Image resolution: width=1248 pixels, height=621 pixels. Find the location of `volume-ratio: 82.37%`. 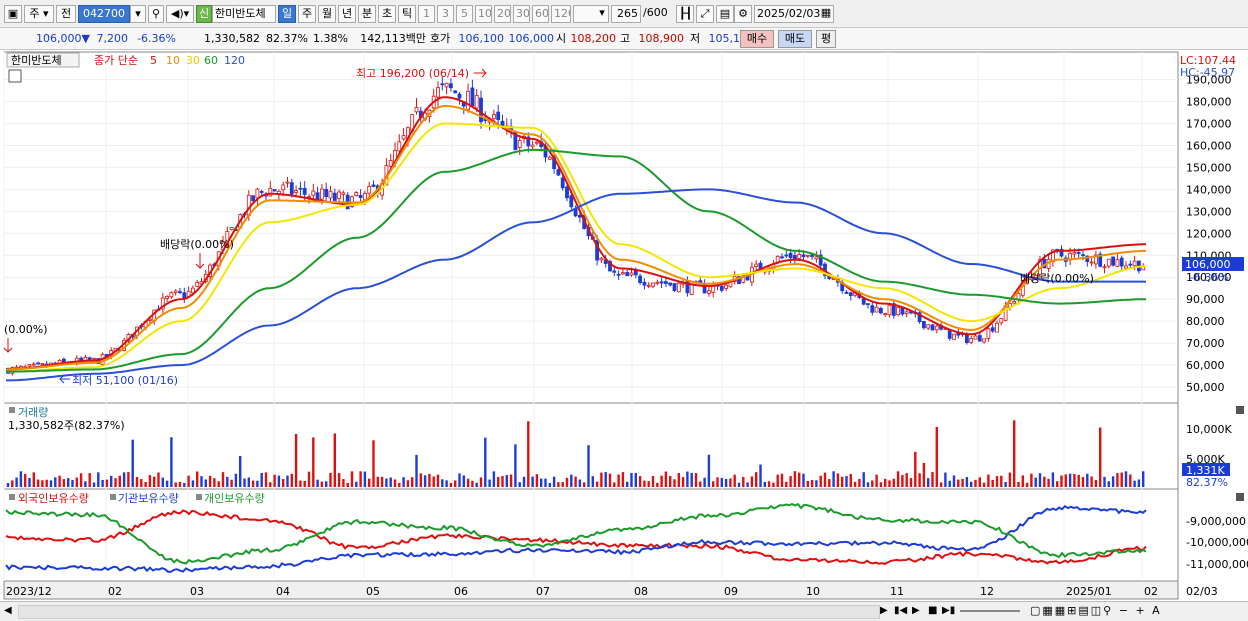

volume-ratio: 82.37% is located at coordinates (287, 38).